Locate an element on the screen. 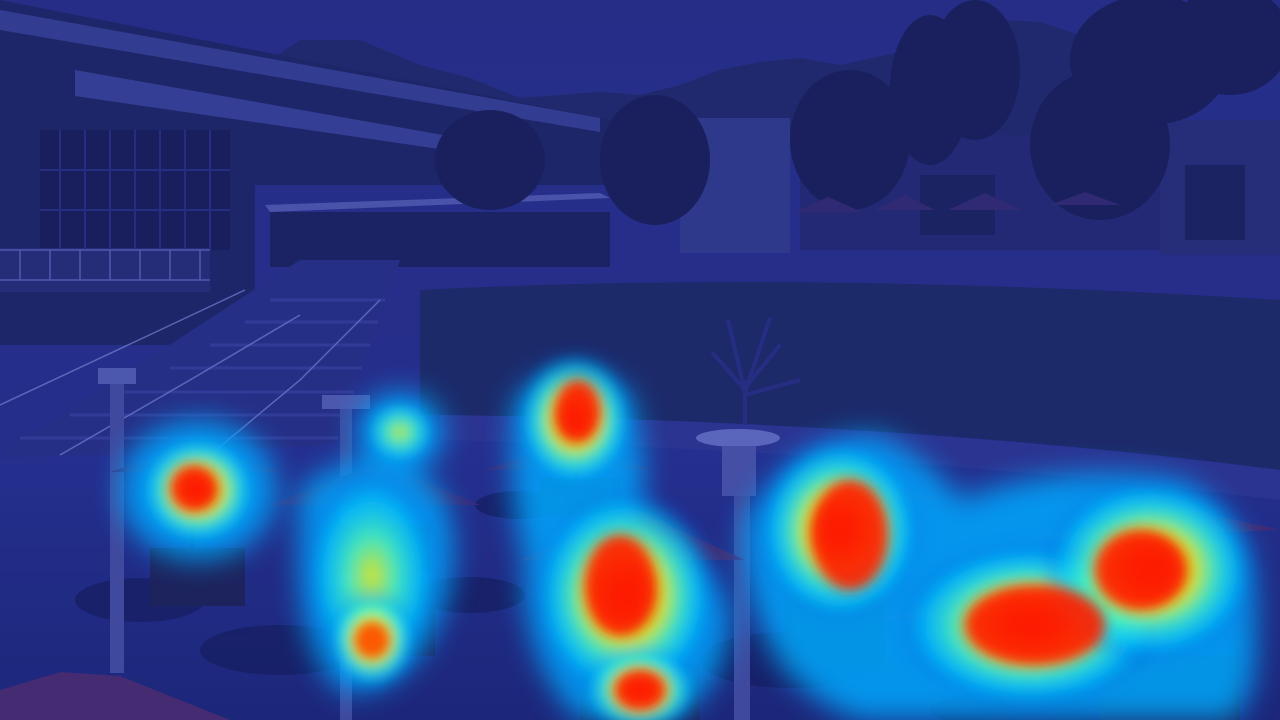 The width and height of the screenshot is (1280, 720). roof-vents is located at coordinates (267, 111).